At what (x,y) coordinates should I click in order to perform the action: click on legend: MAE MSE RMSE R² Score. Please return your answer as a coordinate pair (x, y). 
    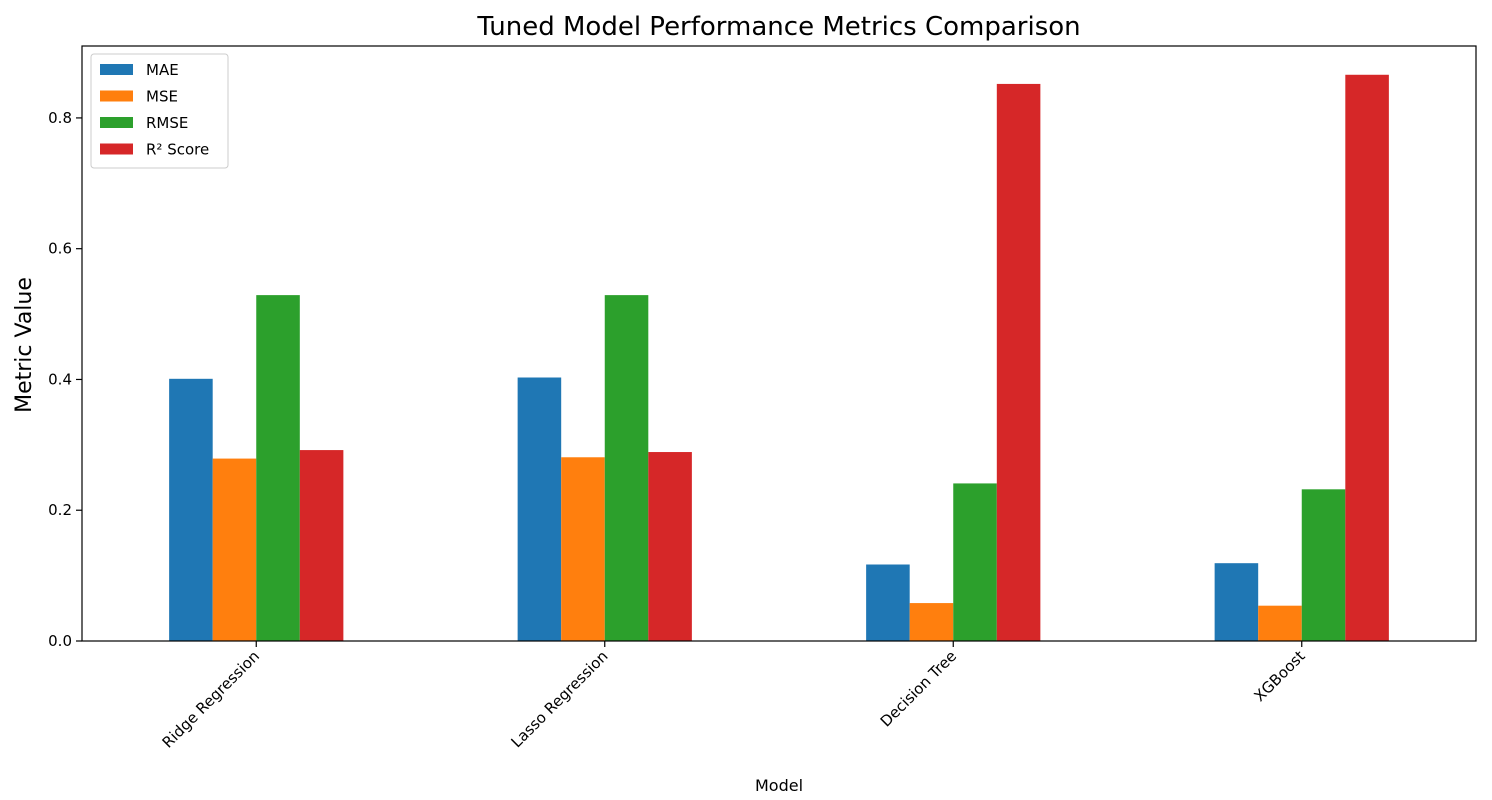
    Looking at the image, I should click on (159, 111).